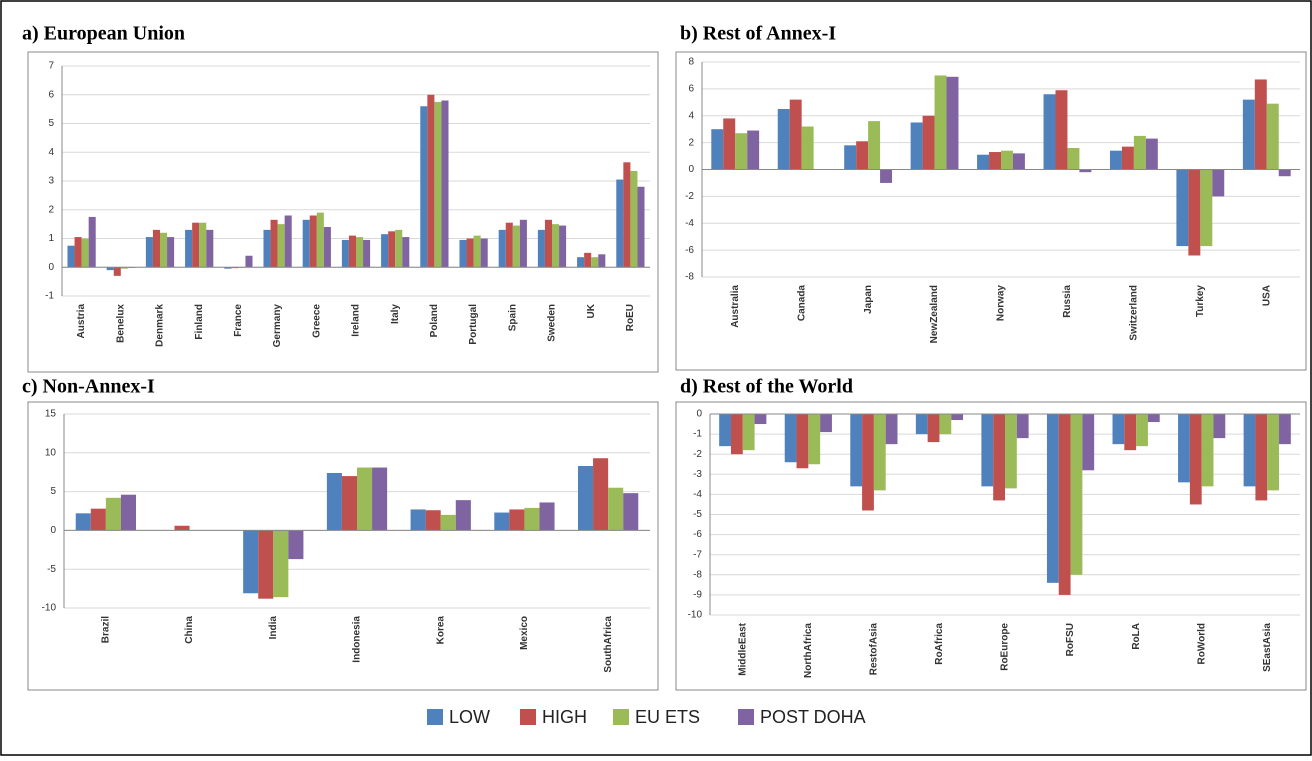 The width and height of the screenshot is (1312, 761). I want to click on x-tick-label: Australia, so click(735, 306).